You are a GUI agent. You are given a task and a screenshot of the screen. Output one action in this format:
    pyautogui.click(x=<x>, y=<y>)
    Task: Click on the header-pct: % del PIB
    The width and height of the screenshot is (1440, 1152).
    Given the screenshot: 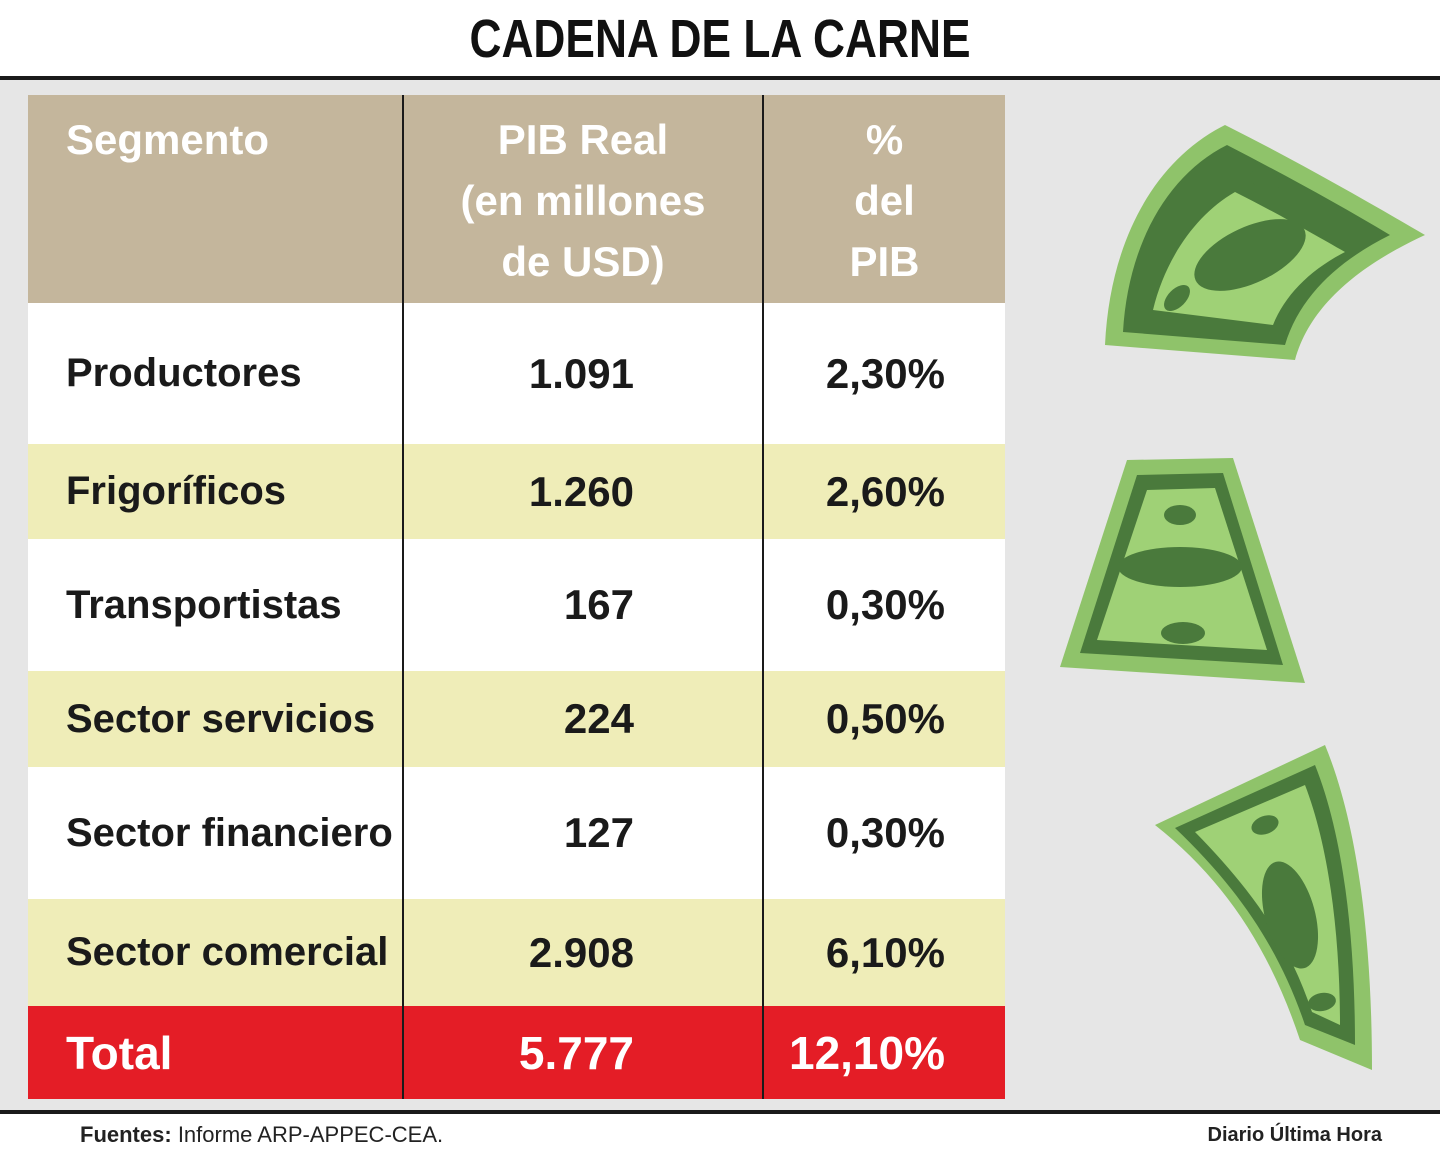 What is the action you would take?
    pyautogui.click(x=883, y=199)
    